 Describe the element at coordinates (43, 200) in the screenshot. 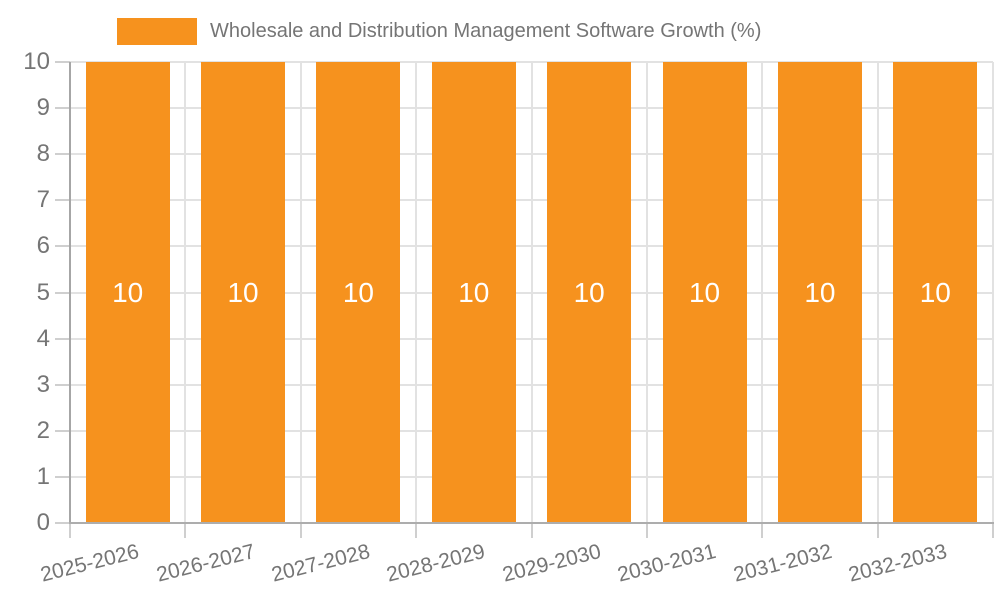

I see `y-tick-label: 7` at that location.